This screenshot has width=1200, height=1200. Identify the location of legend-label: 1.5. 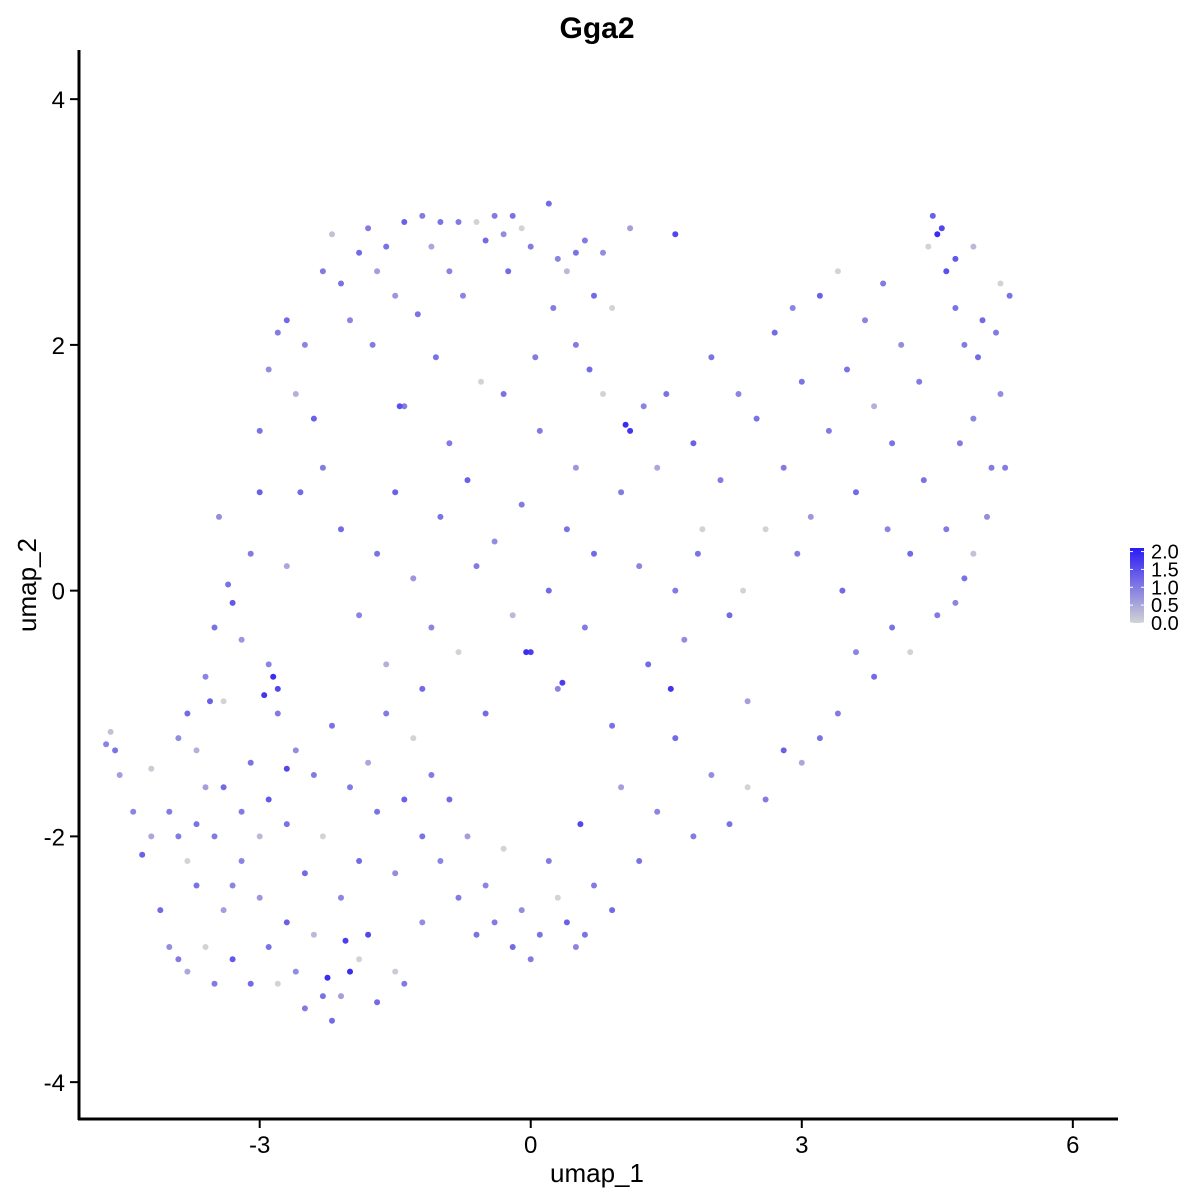
(1165, 570).